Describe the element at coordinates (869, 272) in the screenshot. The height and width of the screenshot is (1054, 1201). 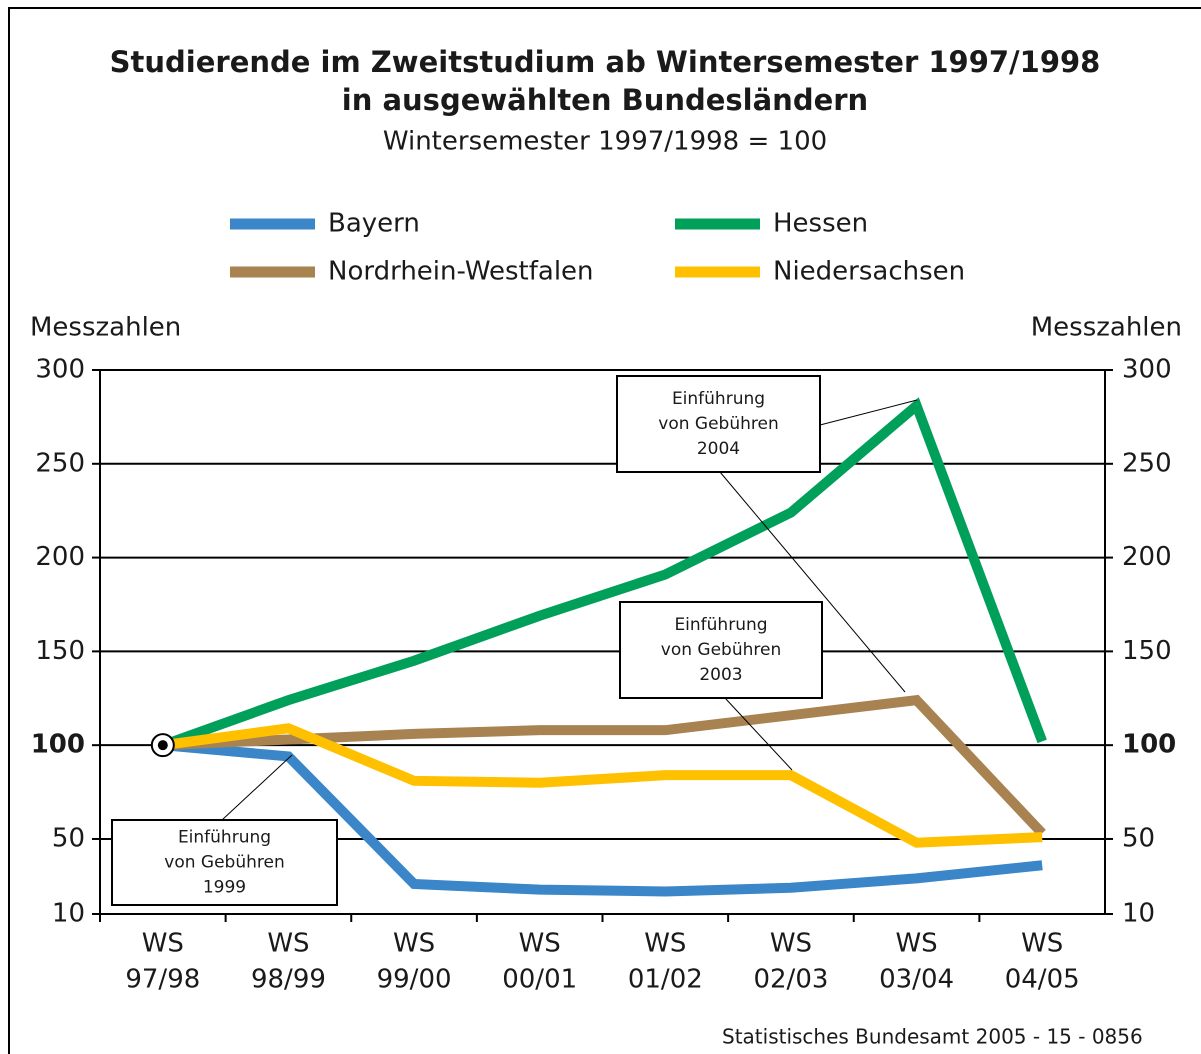
I see `legend-label: Niedersachsen` at that location.